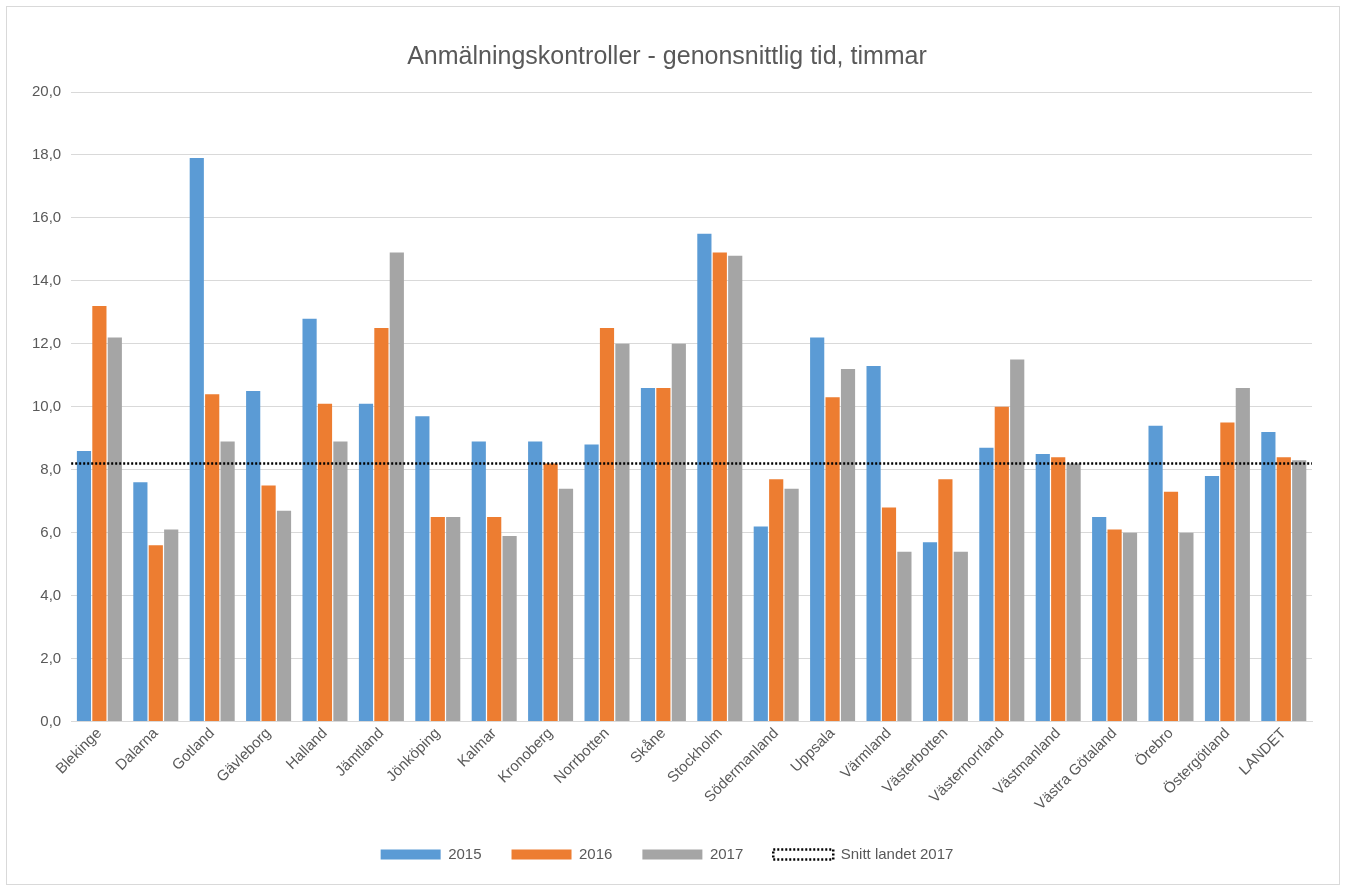 This screenshot has height=893, width=1348. I want to click on y-tick-label: 6,0, so click(51, 531).